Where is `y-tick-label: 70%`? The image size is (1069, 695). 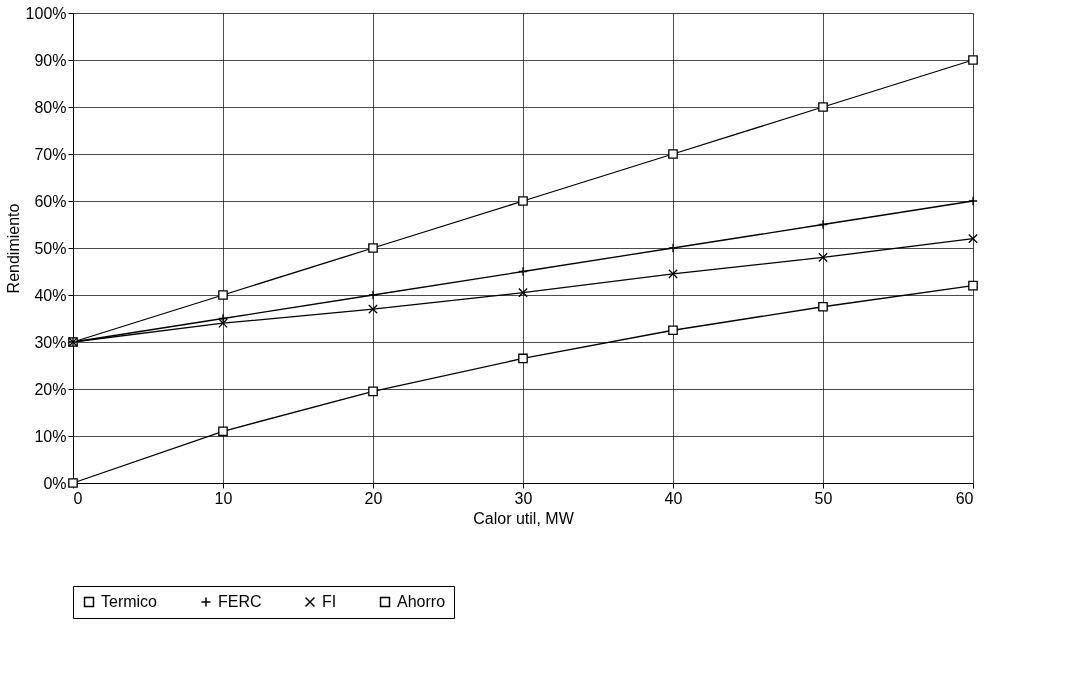 y-tick-label: 70% is located at coordinates (50, 154).